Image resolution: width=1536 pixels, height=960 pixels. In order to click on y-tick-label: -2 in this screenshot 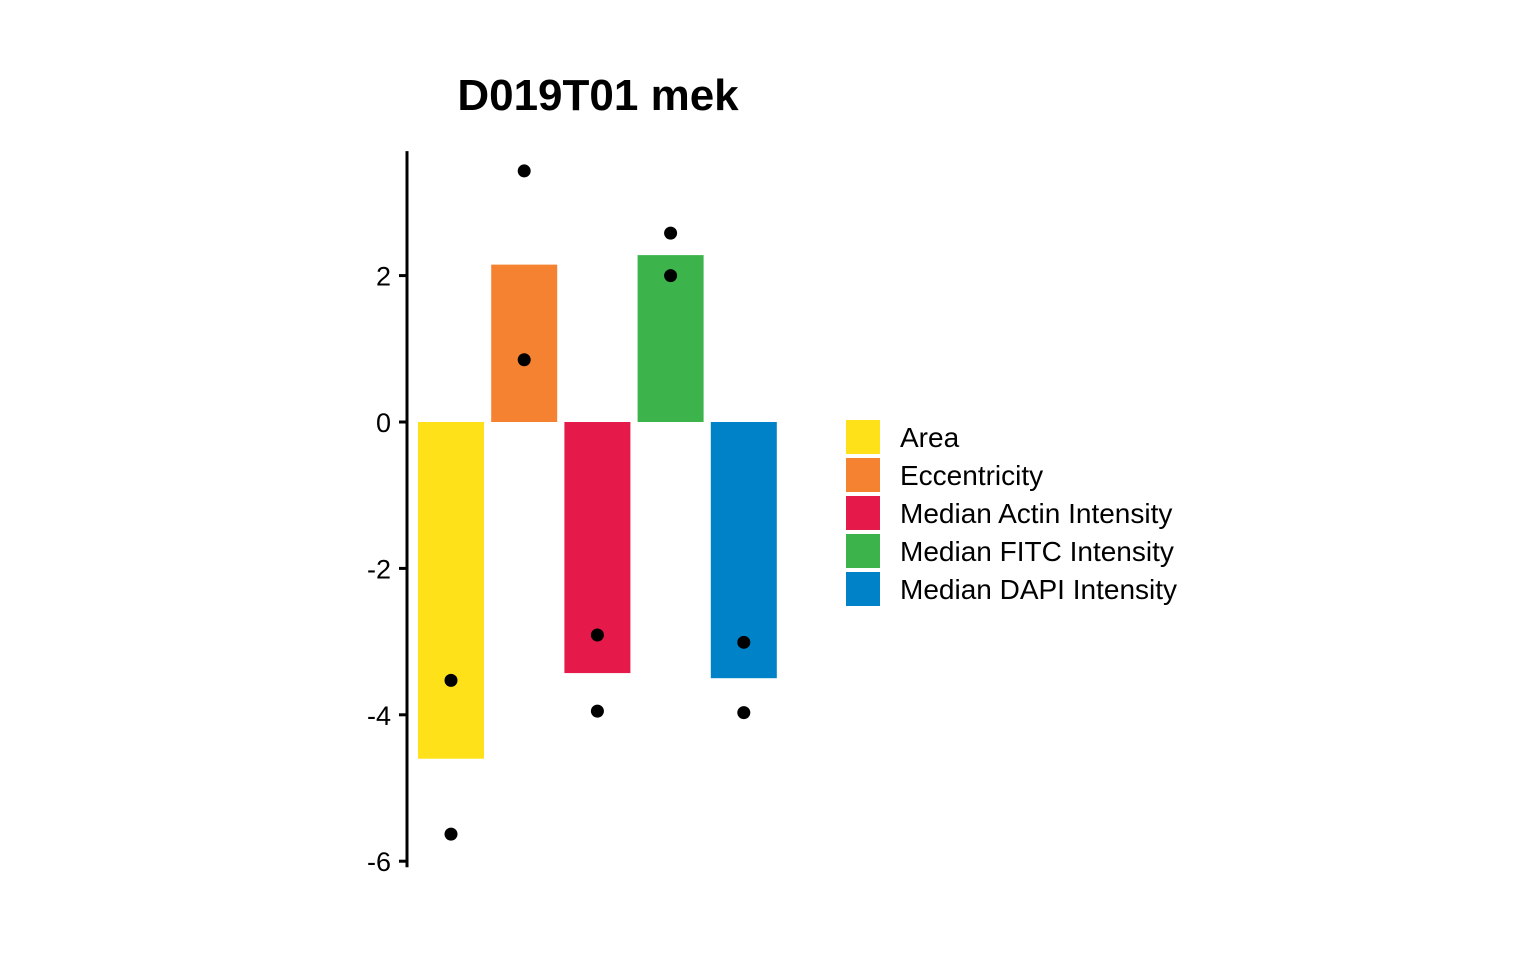, I will do `click(379, 569)`.